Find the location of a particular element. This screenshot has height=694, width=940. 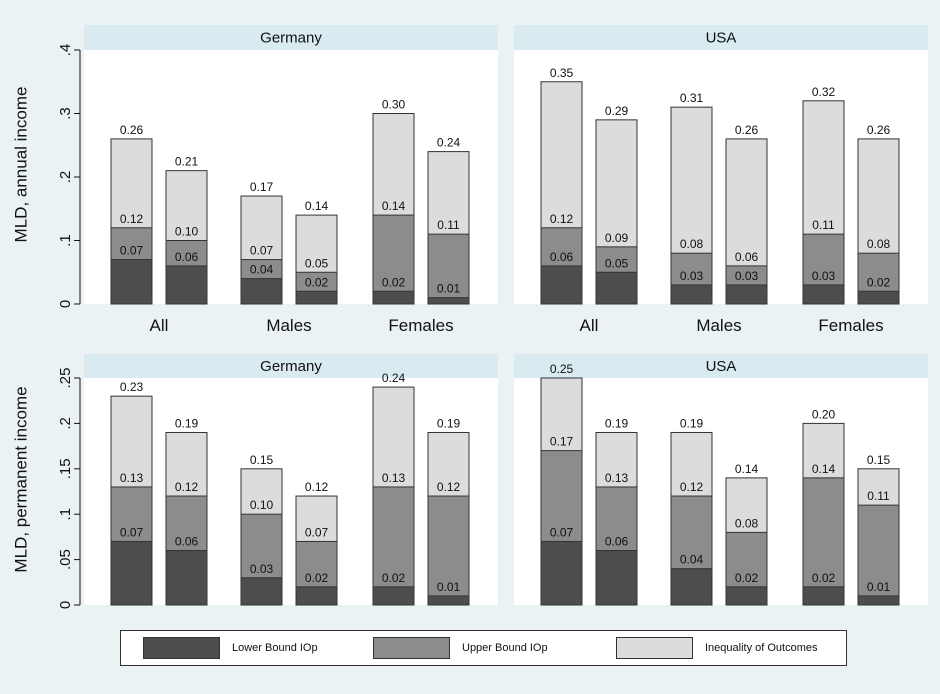

legend-label-lower-bound: Lower Bound IOp is located at coordinates (275, 648).